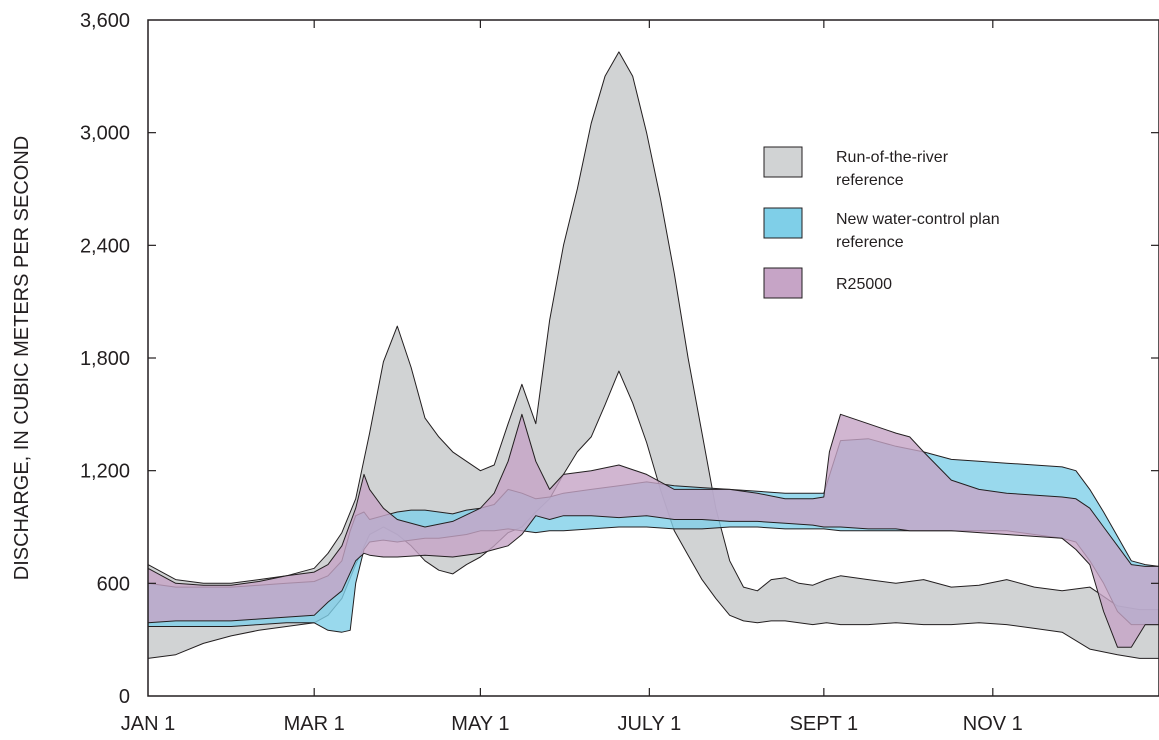 The image size is (1159, 740). Describe the element at coordinates (480, 724) in the screenshot. I see `x-tick-label: MAY 1` at that location.